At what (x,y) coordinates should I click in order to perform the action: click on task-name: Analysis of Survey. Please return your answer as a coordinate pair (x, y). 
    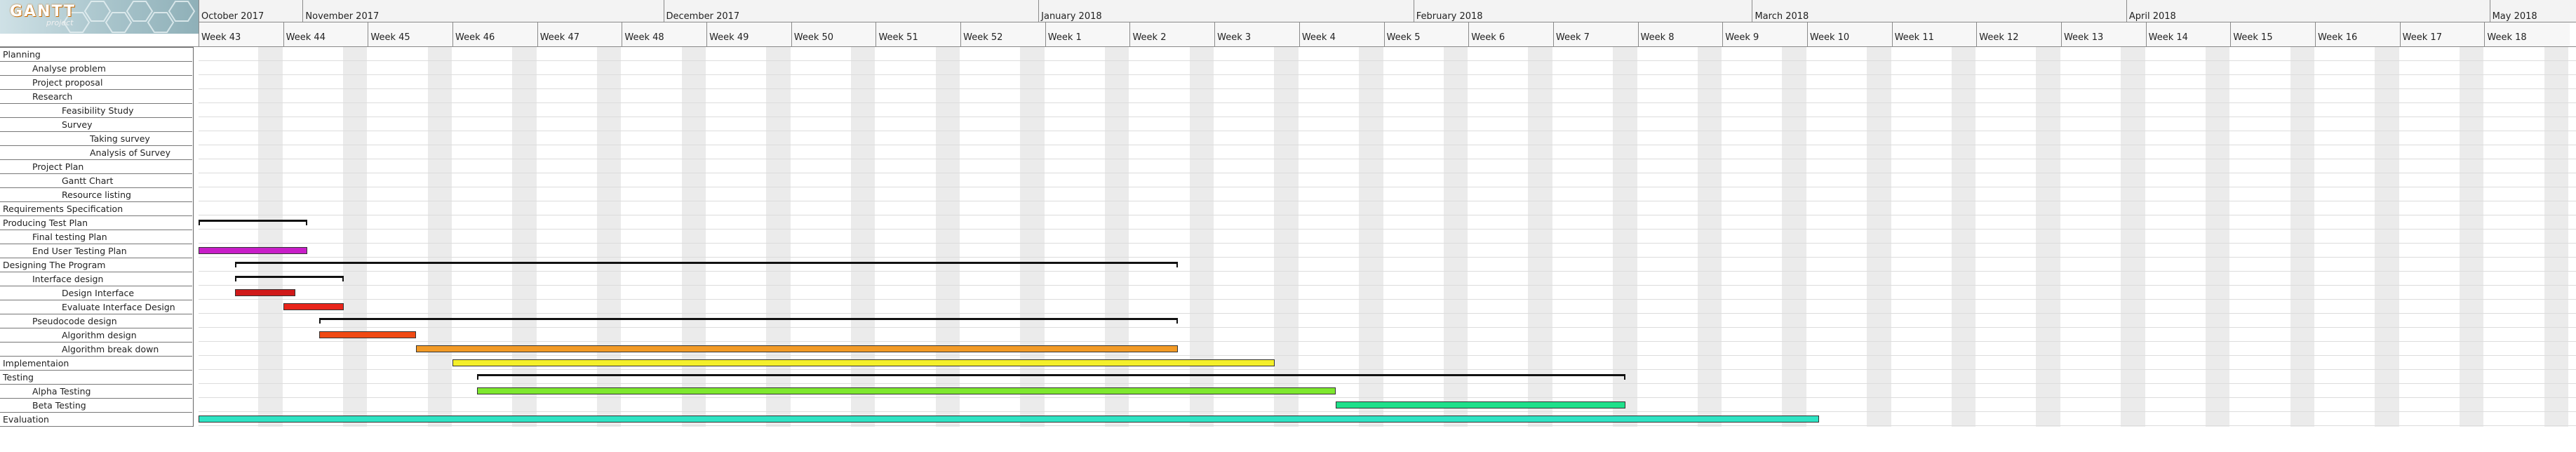
    Looking at the image, I should click on (130, 152).